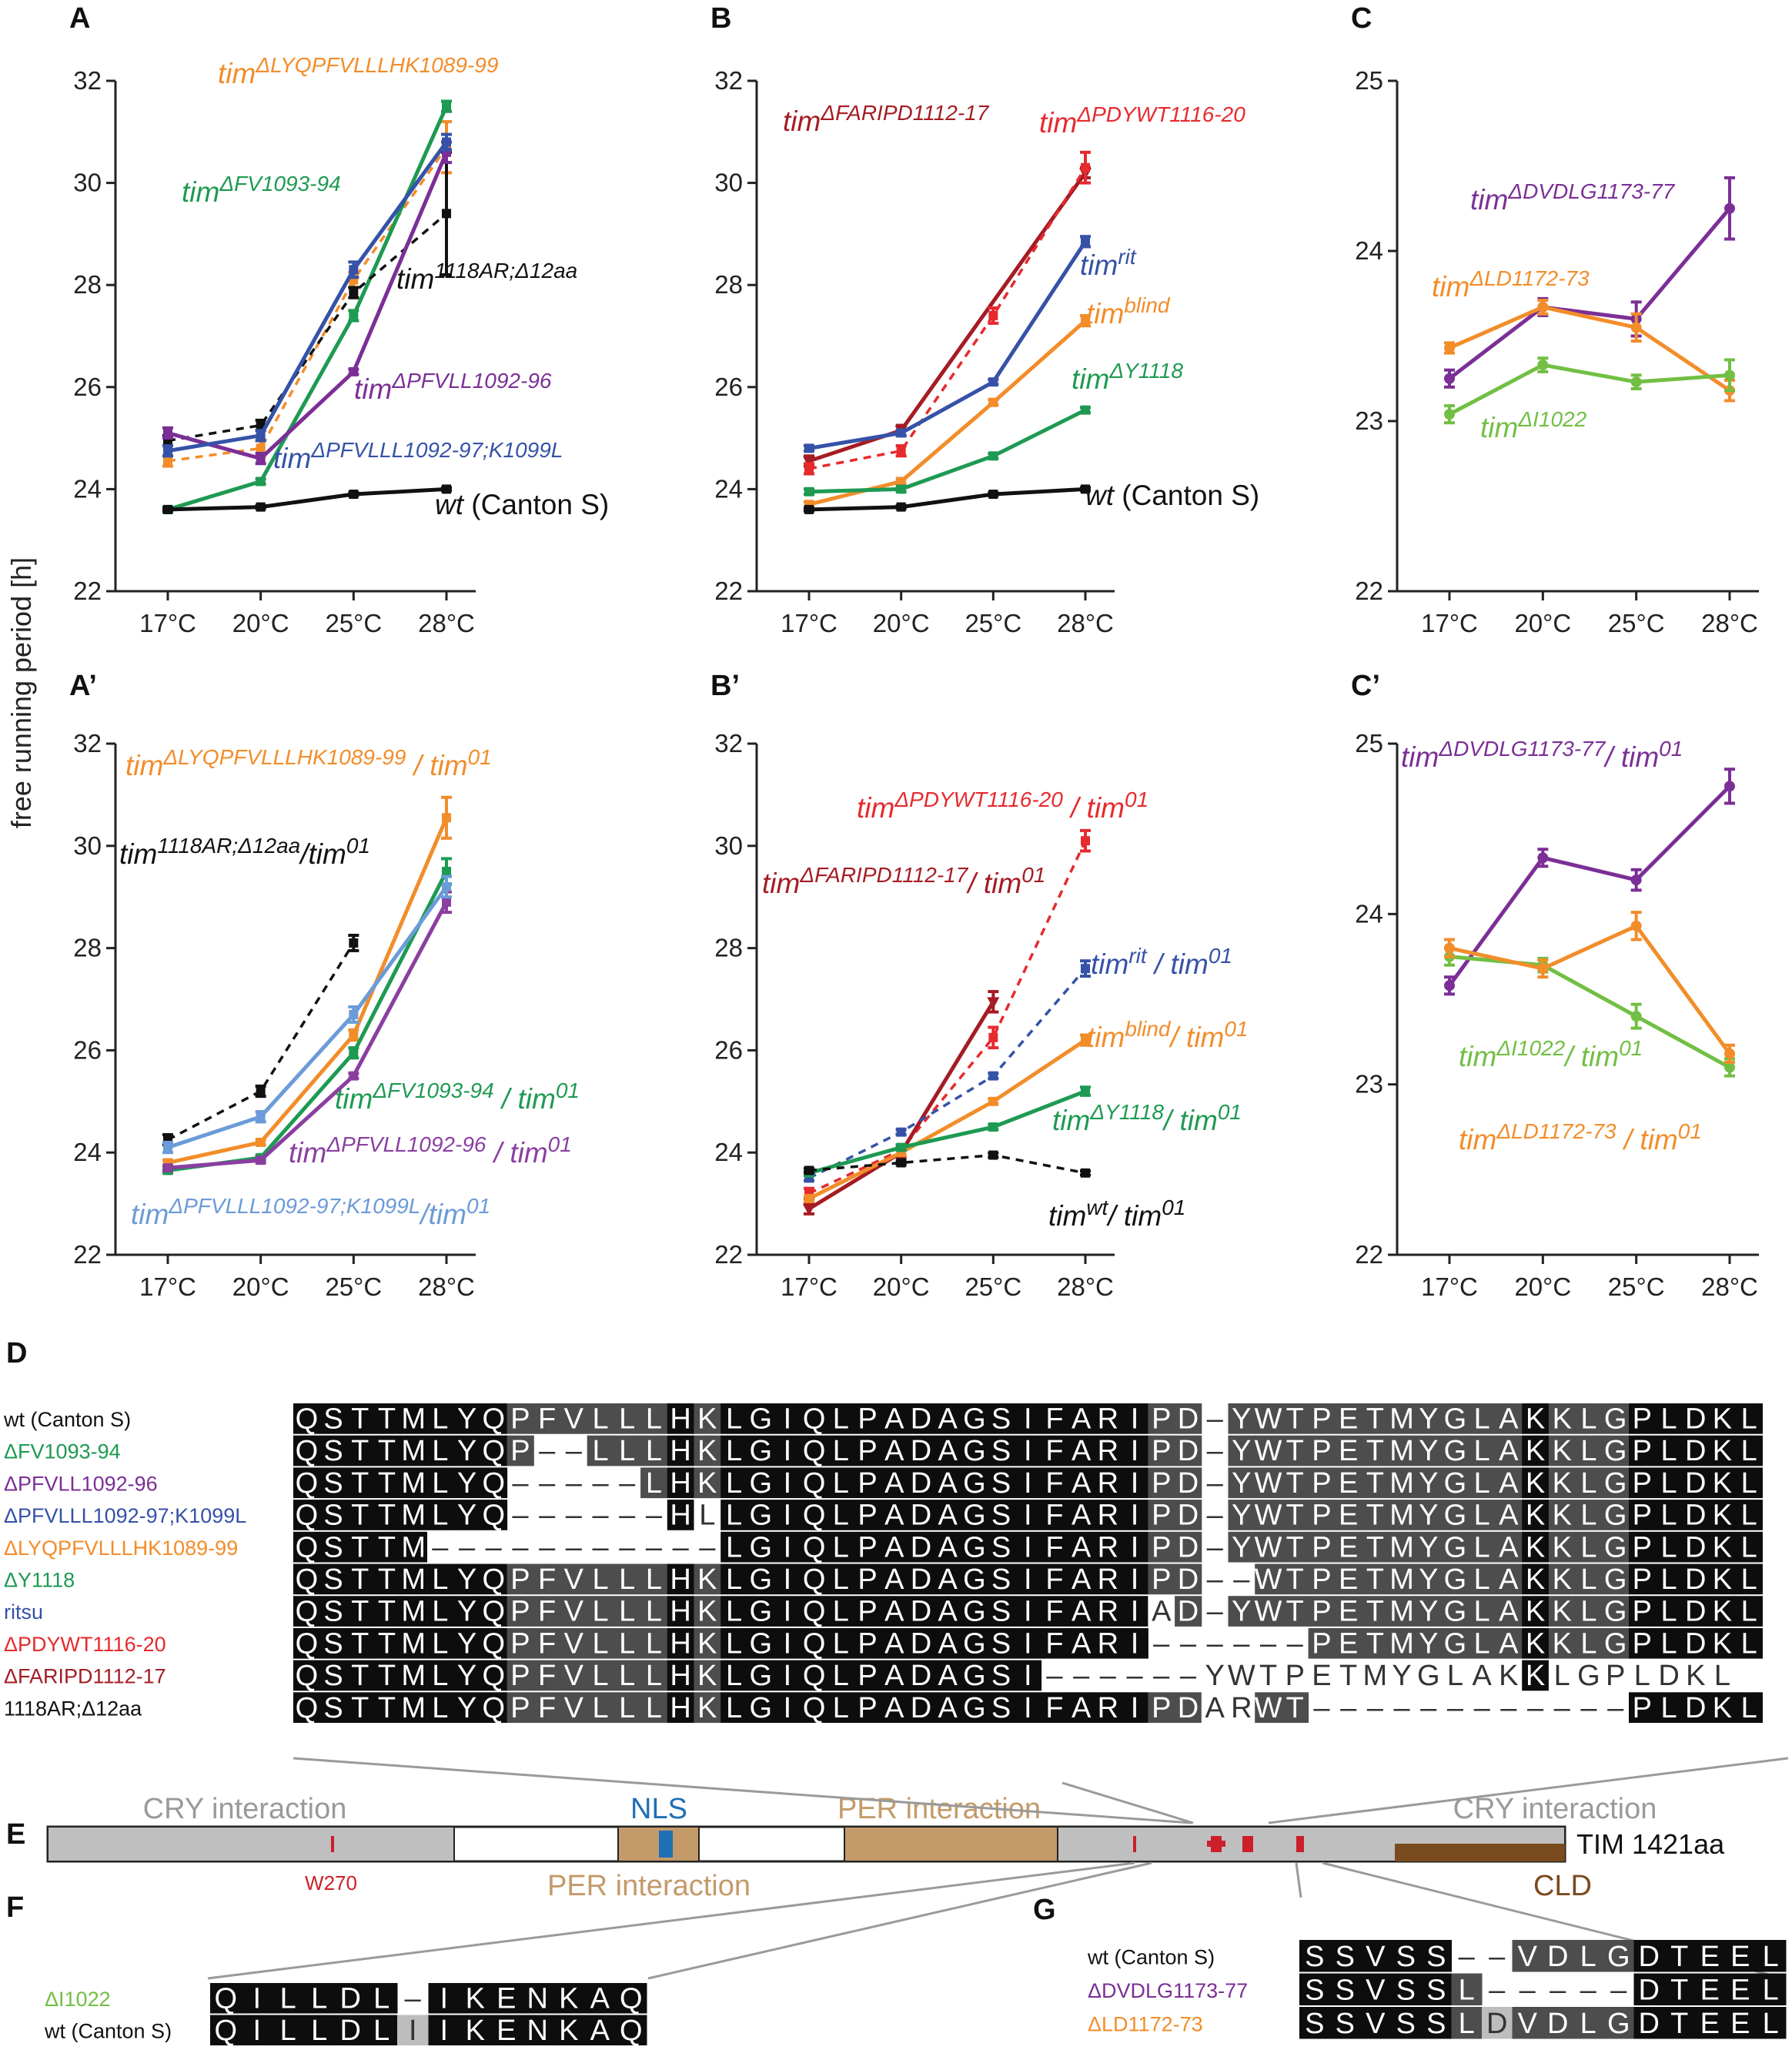 Image resolution: width=1792 pixels, height=2050 pixels. What do you see at coordinates (1097, 1208) in the screenshot?
I see `series-label-sup: wt` at bounding box center [1097, 1208].